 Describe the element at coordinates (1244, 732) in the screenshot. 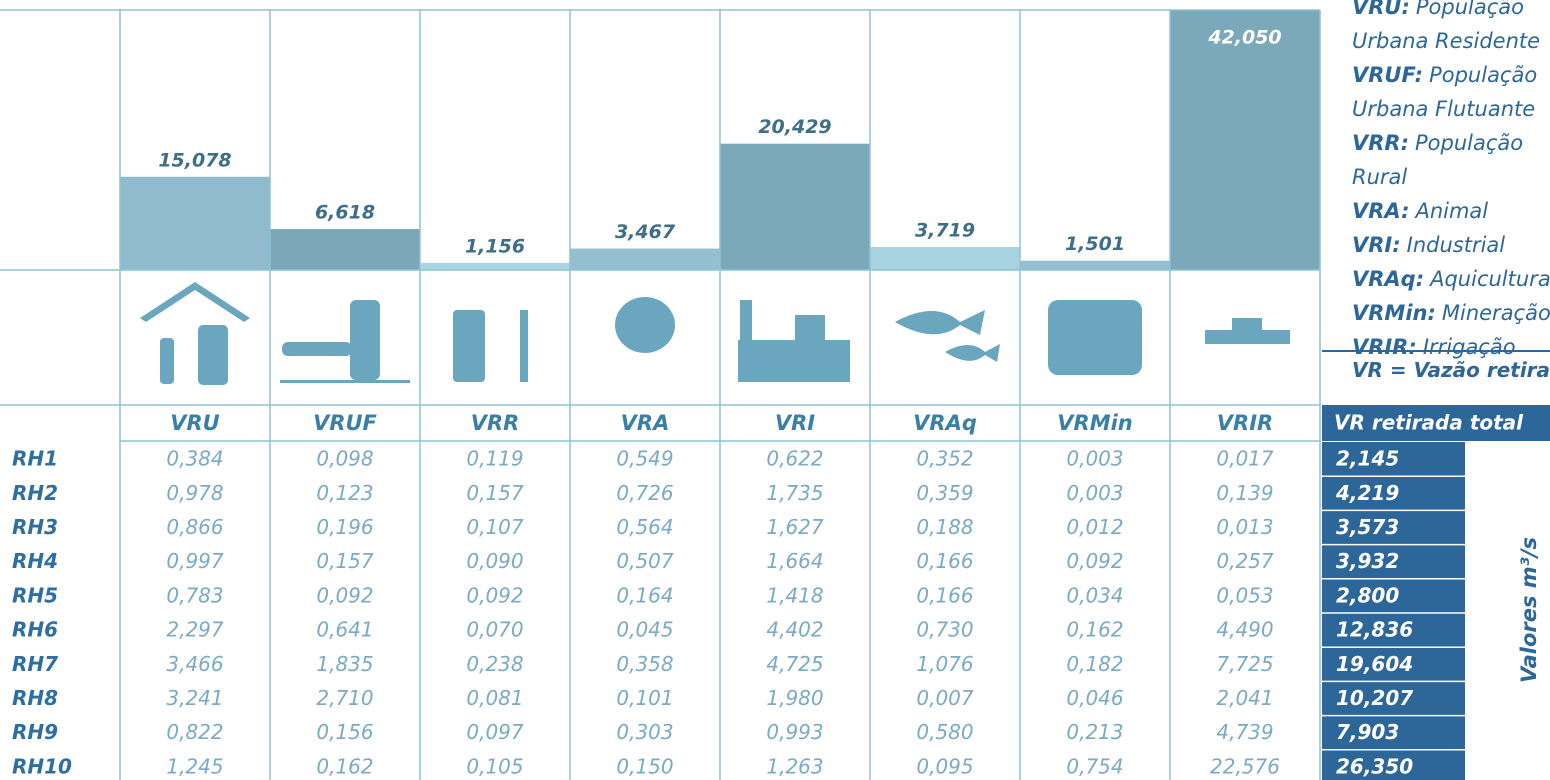

I see `table-cell: 4,739` at that location.